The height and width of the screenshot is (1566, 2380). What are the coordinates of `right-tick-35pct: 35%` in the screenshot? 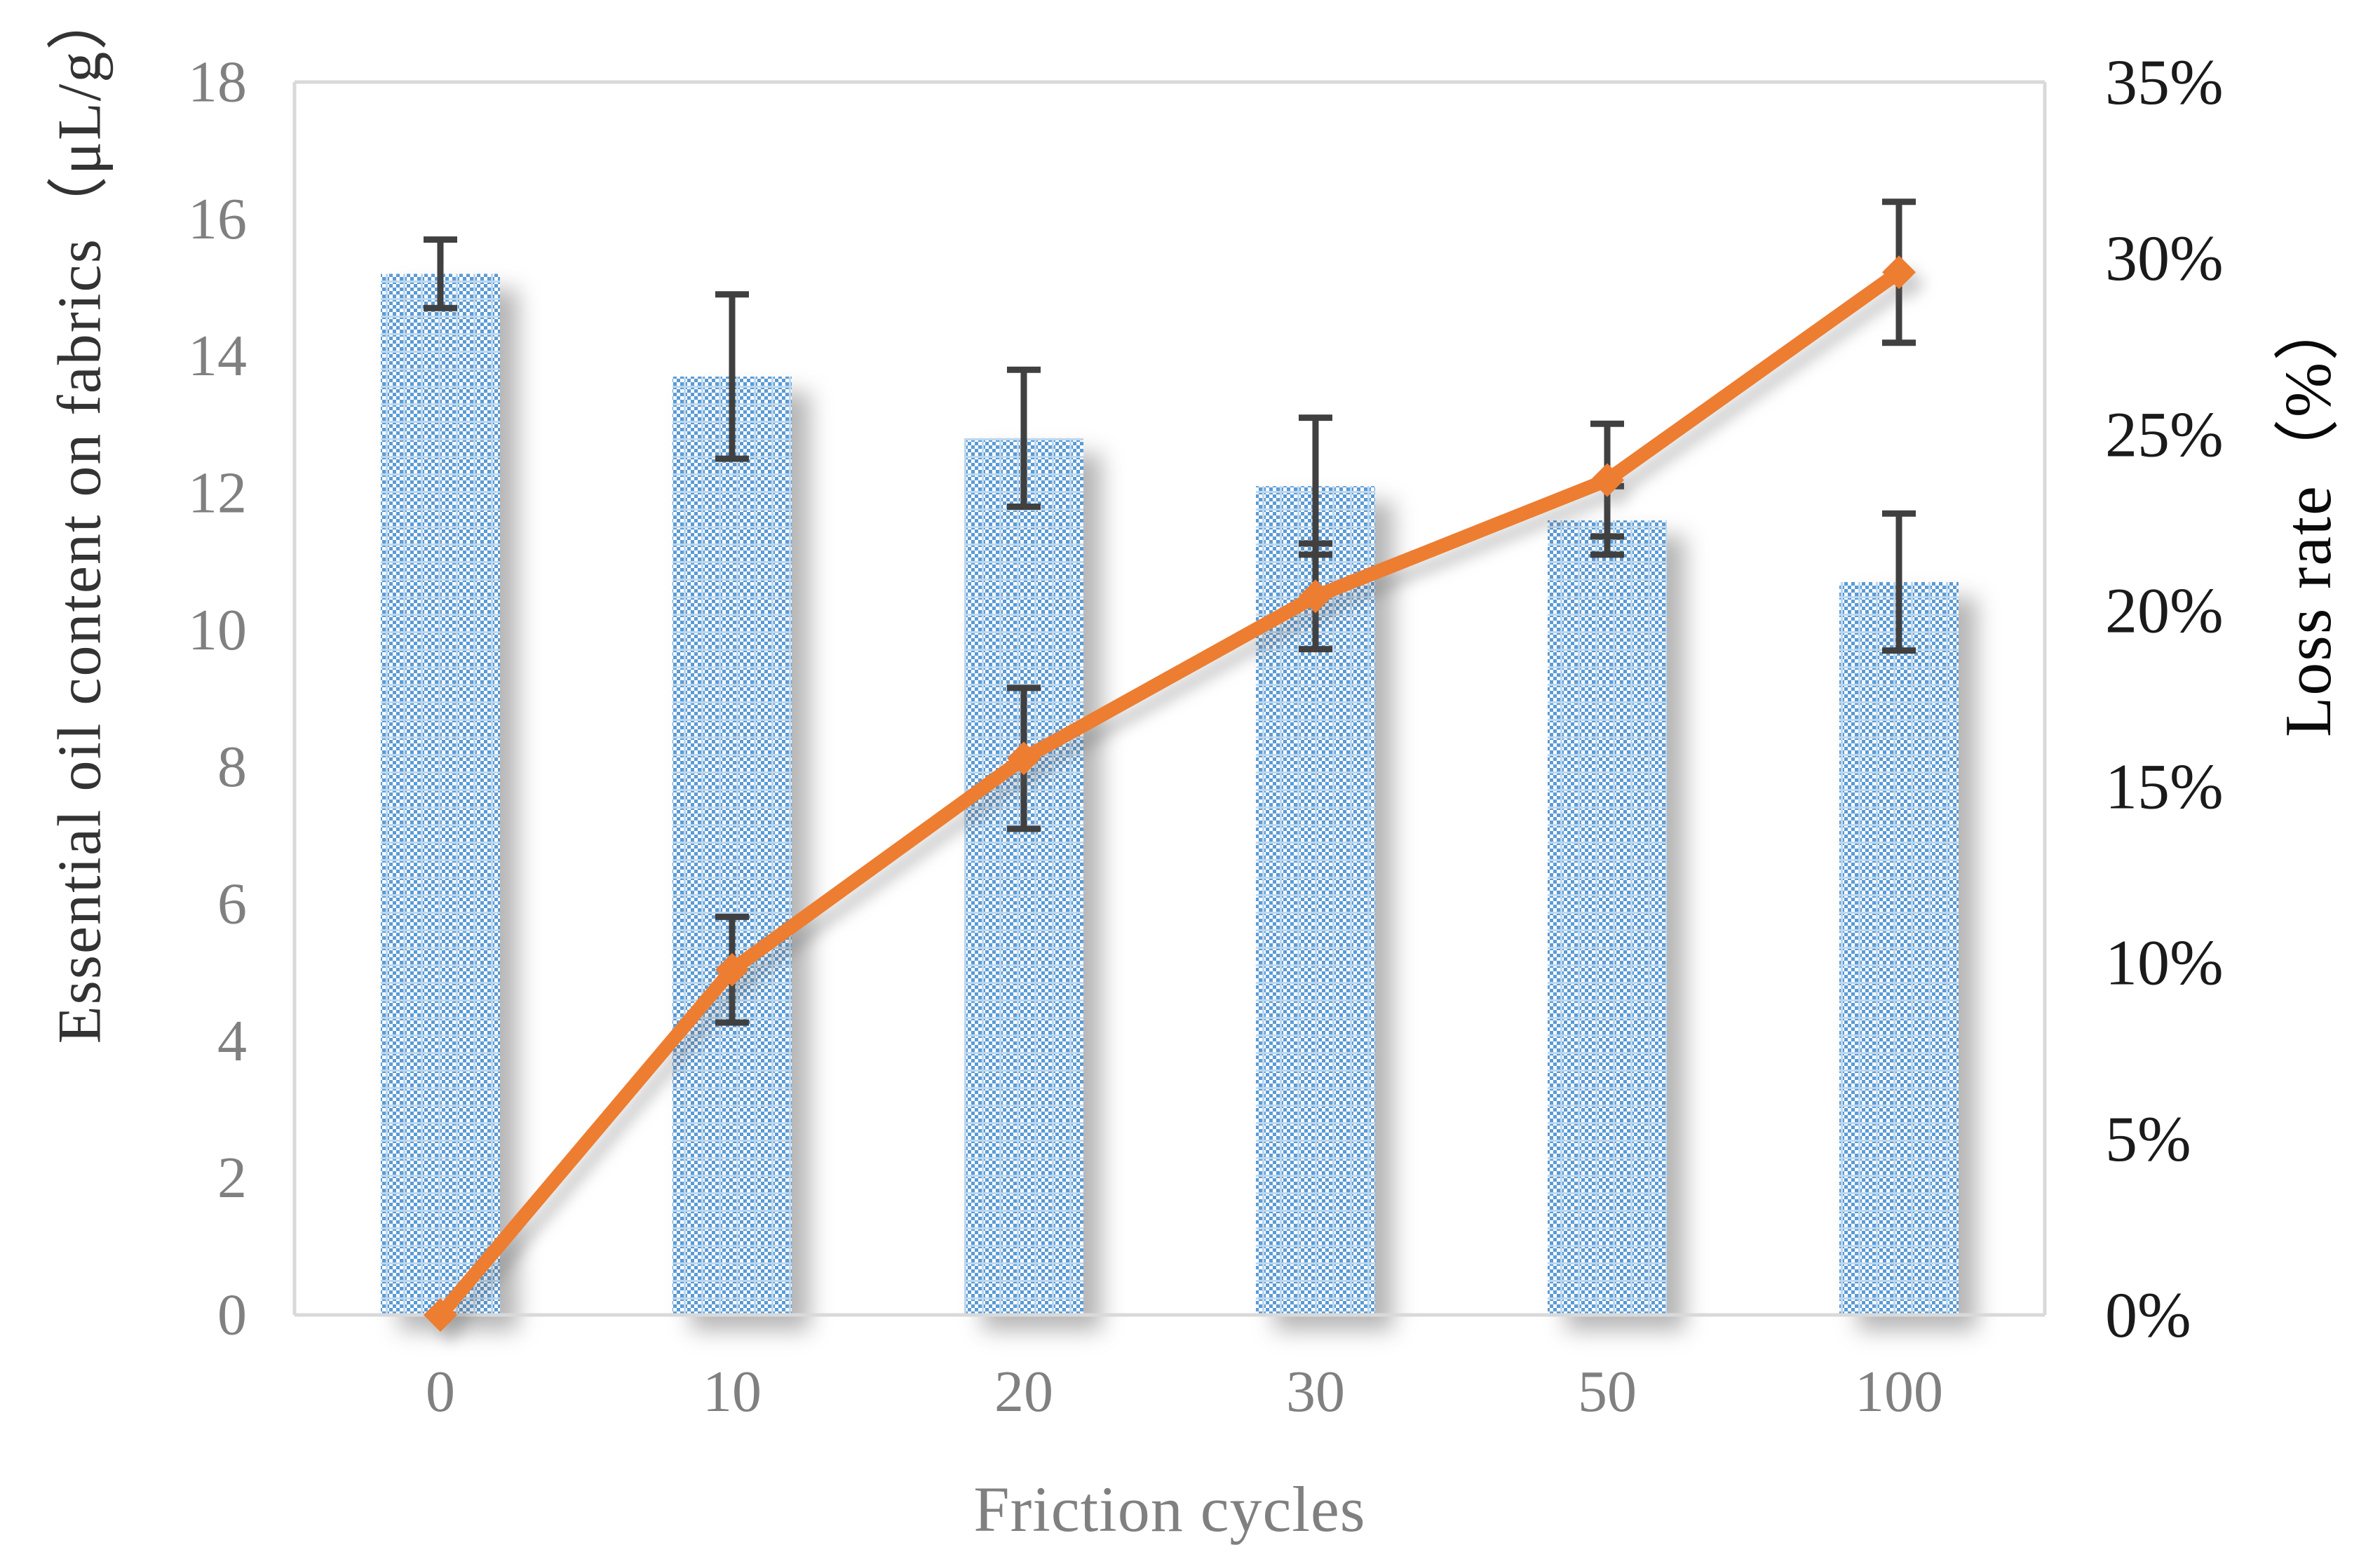 It's located at (2164, 82).